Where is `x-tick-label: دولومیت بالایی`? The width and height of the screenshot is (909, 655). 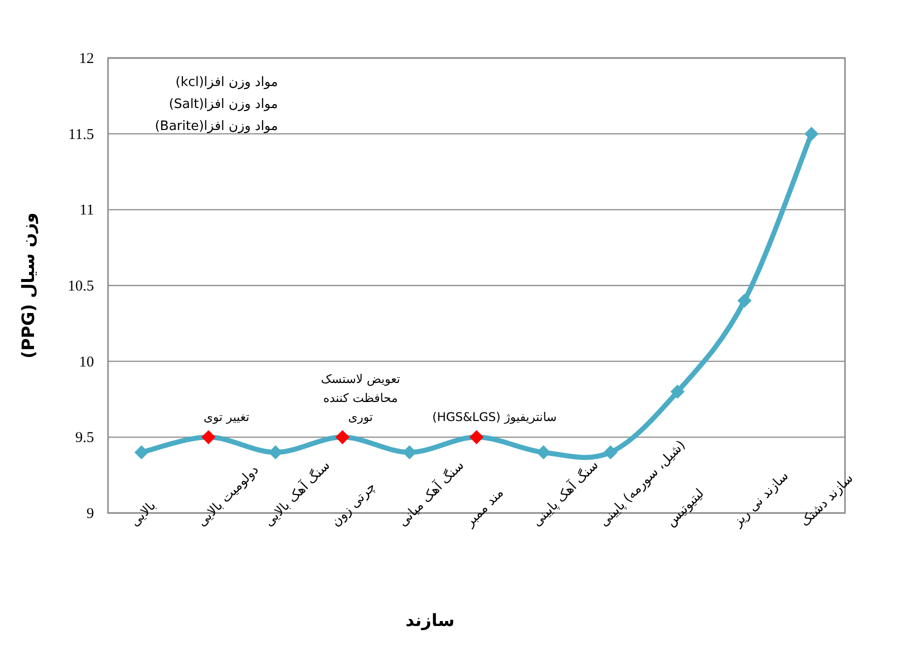
x-tick-label: دولومیت بالایی is located at coordinates (228, 496).